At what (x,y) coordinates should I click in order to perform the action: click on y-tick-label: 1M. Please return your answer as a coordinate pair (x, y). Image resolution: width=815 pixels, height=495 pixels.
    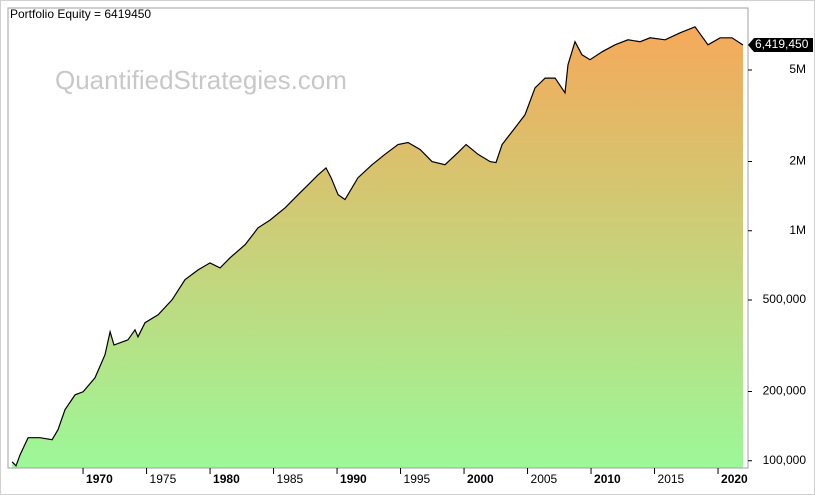
    Looking at the image, I should click on (797, 230).